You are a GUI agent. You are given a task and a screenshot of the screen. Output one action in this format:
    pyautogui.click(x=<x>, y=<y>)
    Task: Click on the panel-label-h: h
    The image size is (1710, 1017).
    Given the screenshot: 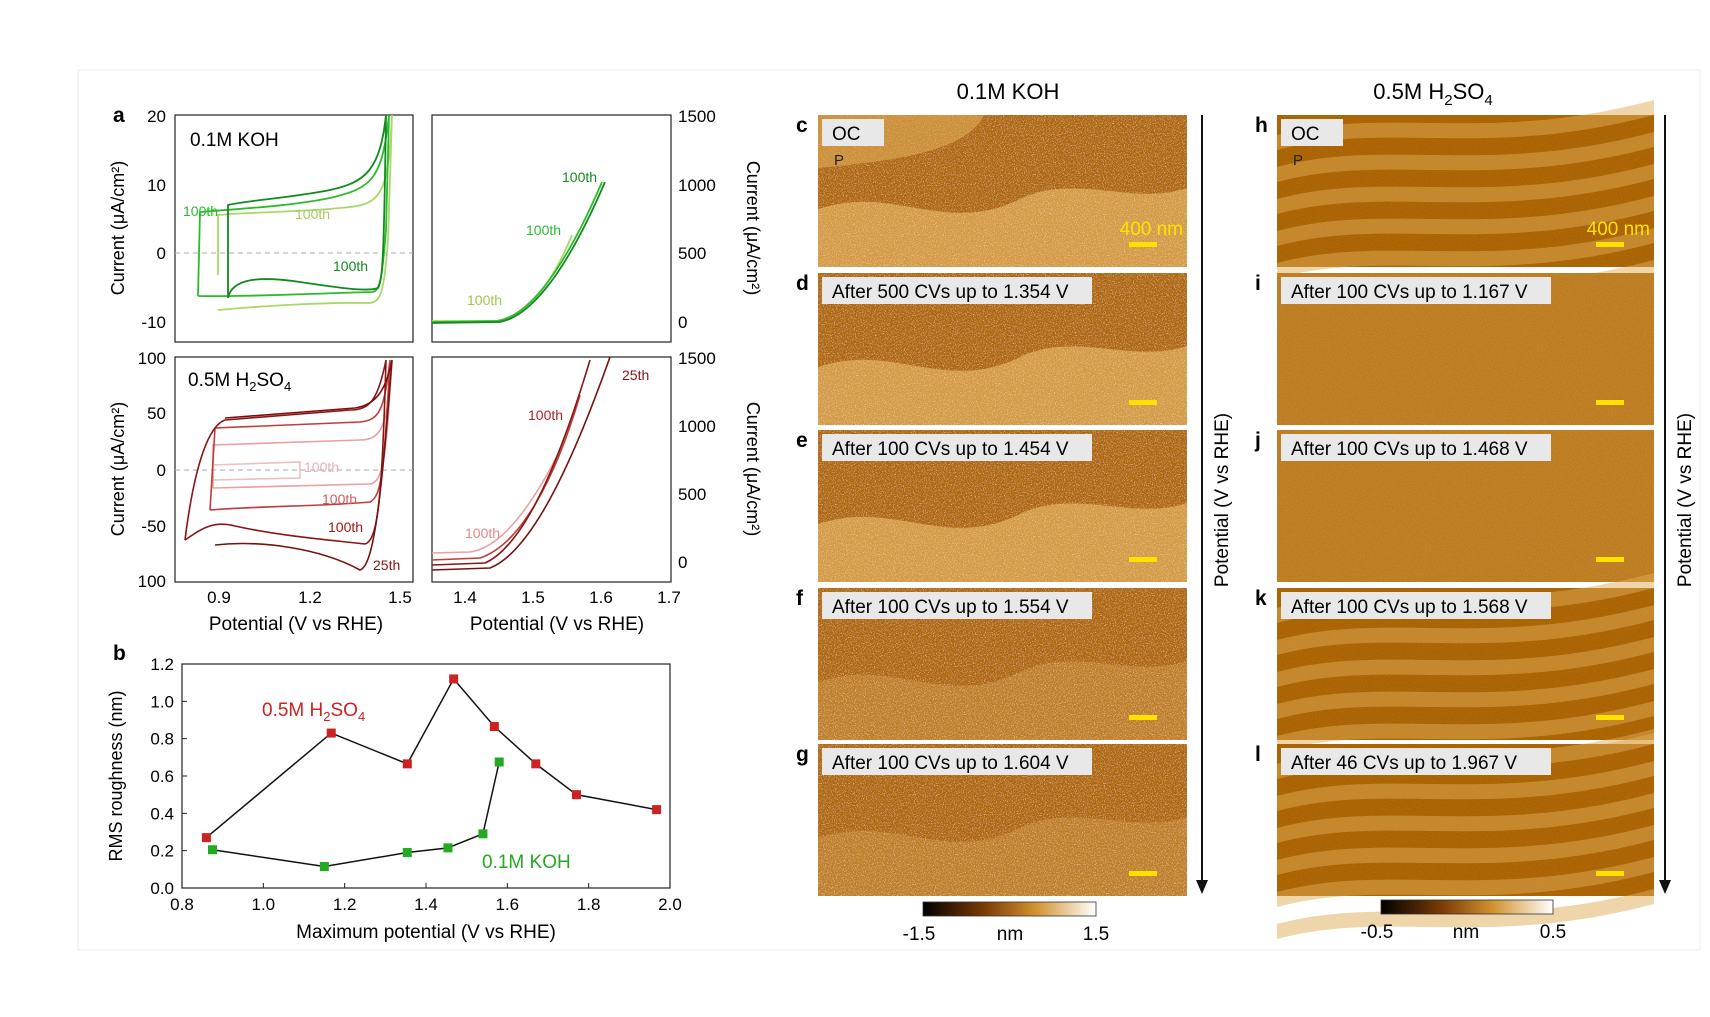 What is the action you would take?
    pyautogui.click(x=1261, y=125)
    